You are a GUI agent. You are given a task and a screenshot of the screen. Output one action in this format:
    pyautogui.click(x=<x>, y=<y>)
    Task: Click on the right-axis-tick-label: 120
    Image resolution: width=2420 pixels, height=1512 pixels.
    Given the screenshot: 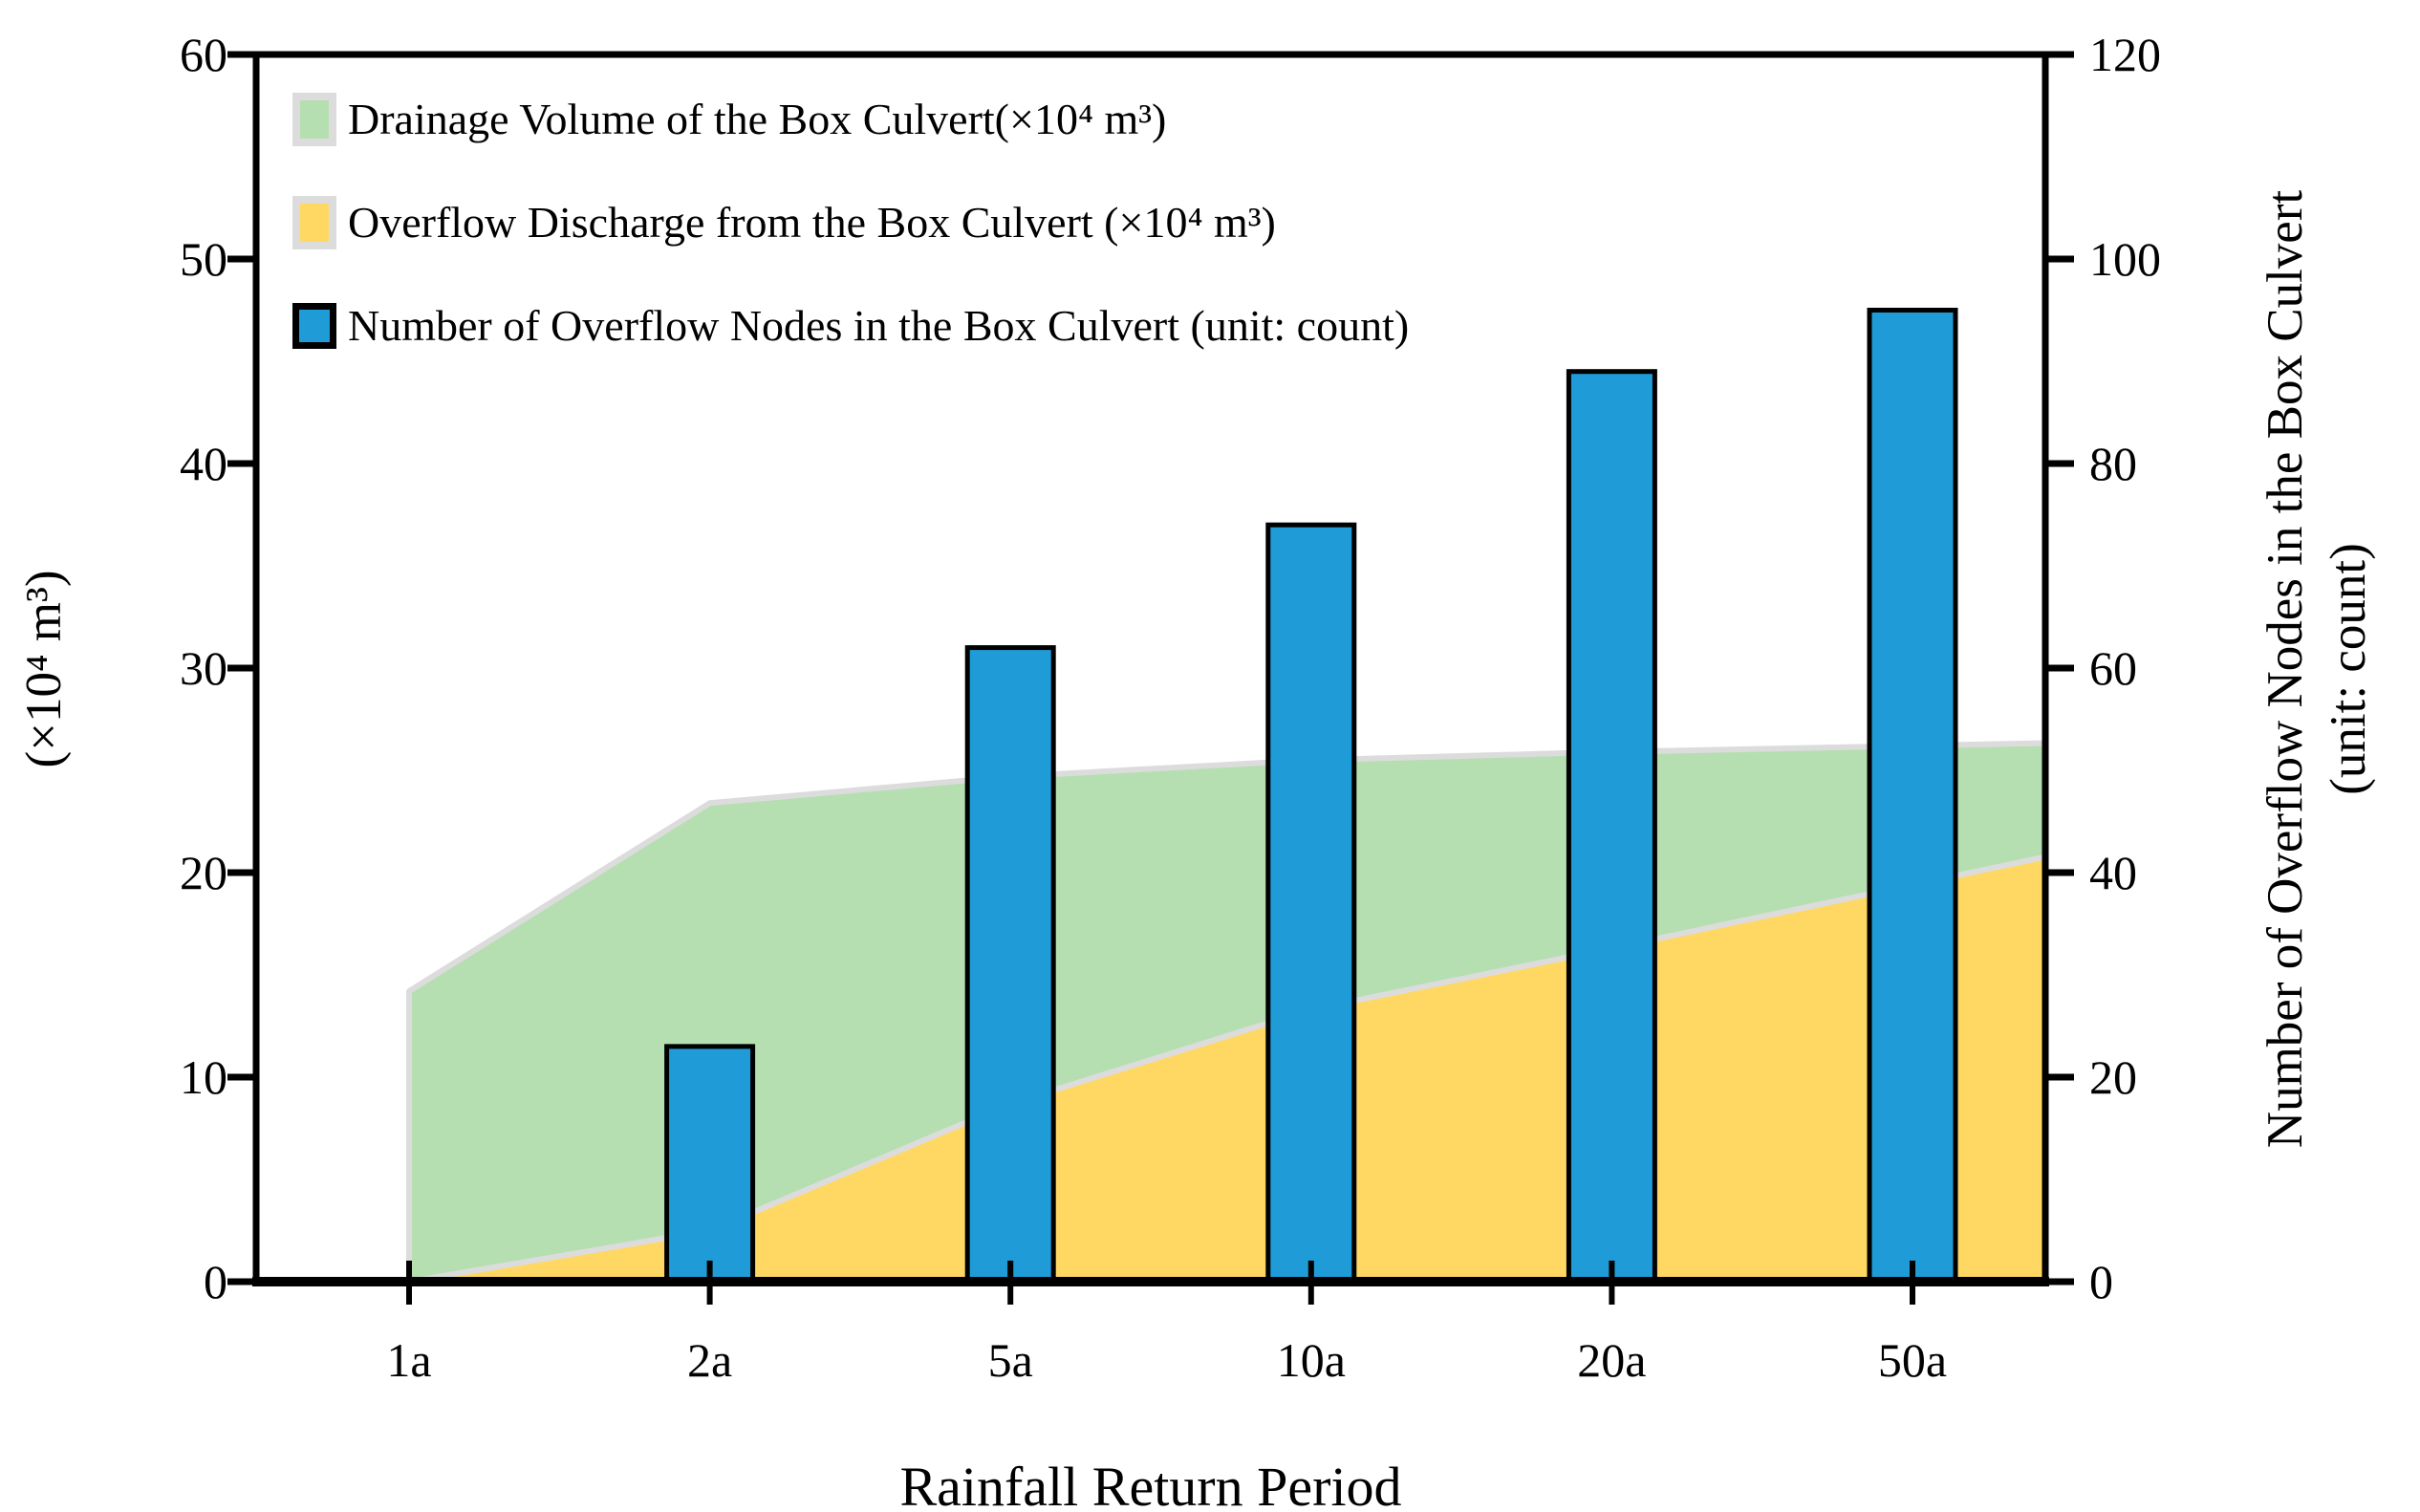 What is the action you would take?
    pyautogui.click(x=2125, y=54)
    